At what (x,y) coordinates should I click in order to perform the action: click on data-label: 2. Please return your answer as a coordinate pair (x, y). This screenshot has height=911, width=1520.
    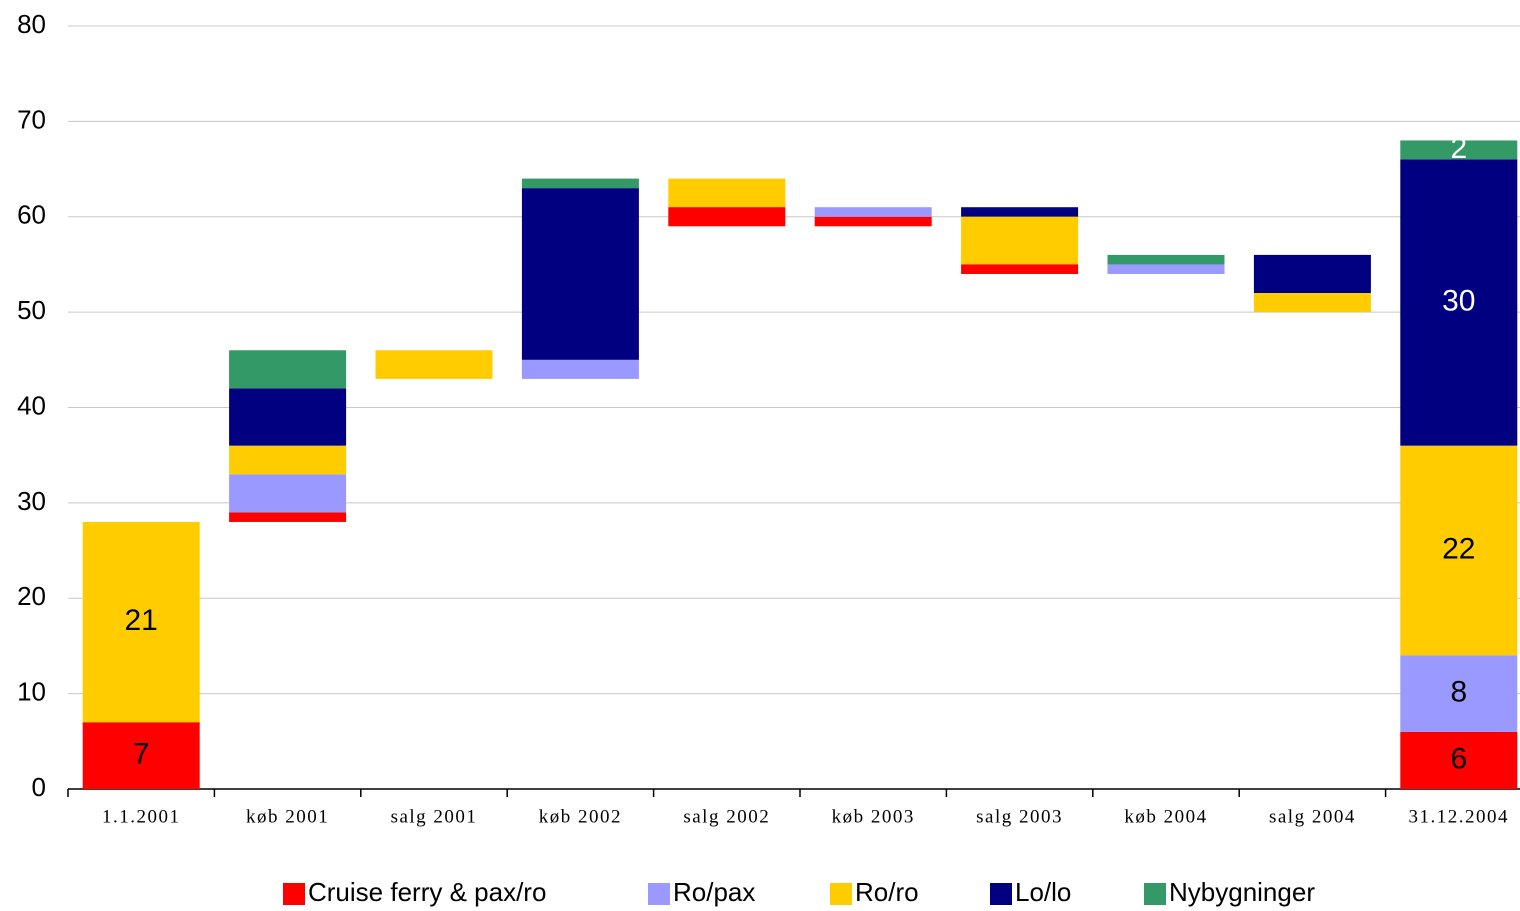
    Looking at the image, I should click on (1458, 148).